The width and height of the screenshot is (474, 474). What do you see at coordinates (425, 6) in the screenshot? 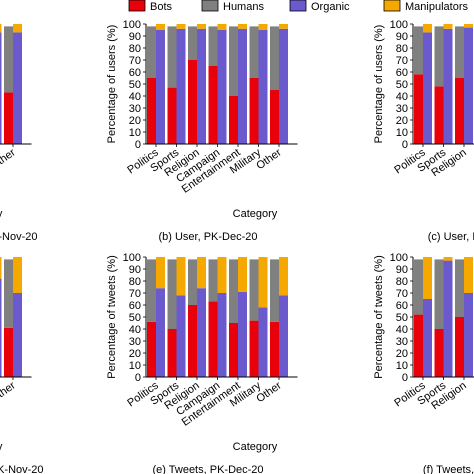
I see `legend-item: Manipulators` at bounding box center [425, 6].